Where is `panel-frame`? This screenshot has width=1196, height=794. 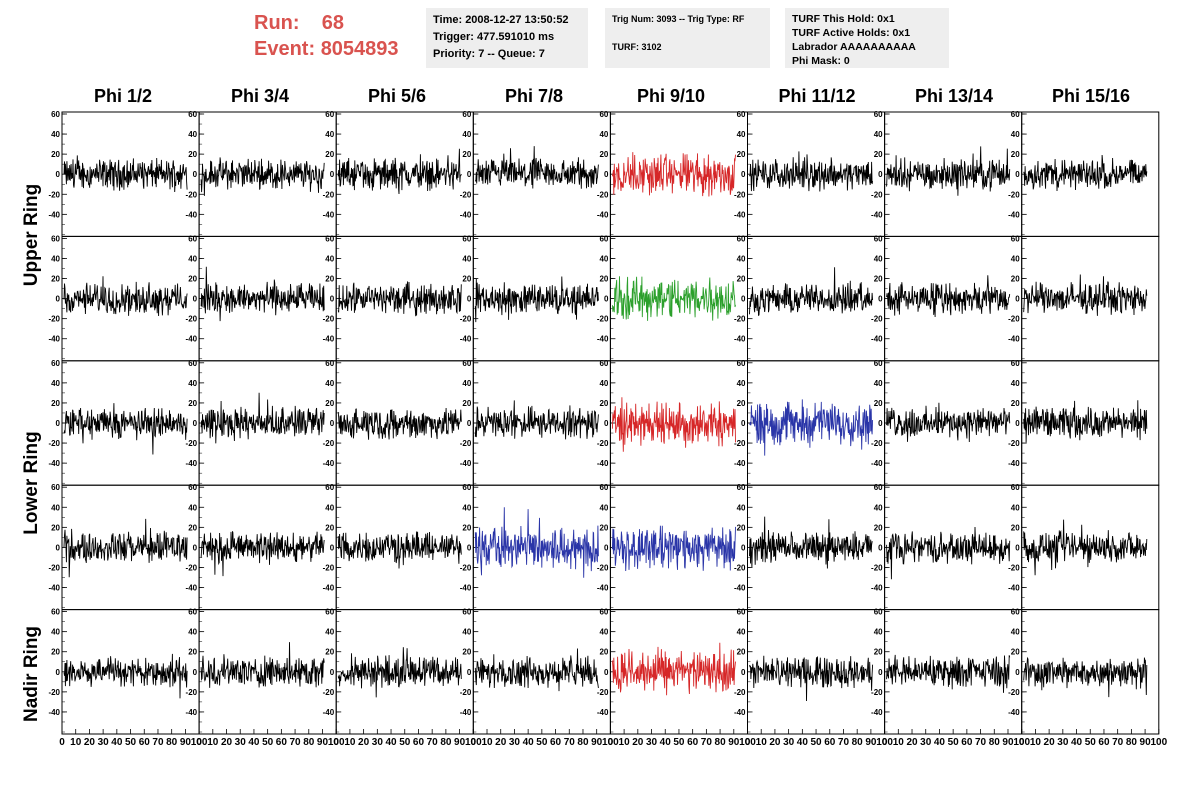 panel-frame is located at coordinates (404, 547).